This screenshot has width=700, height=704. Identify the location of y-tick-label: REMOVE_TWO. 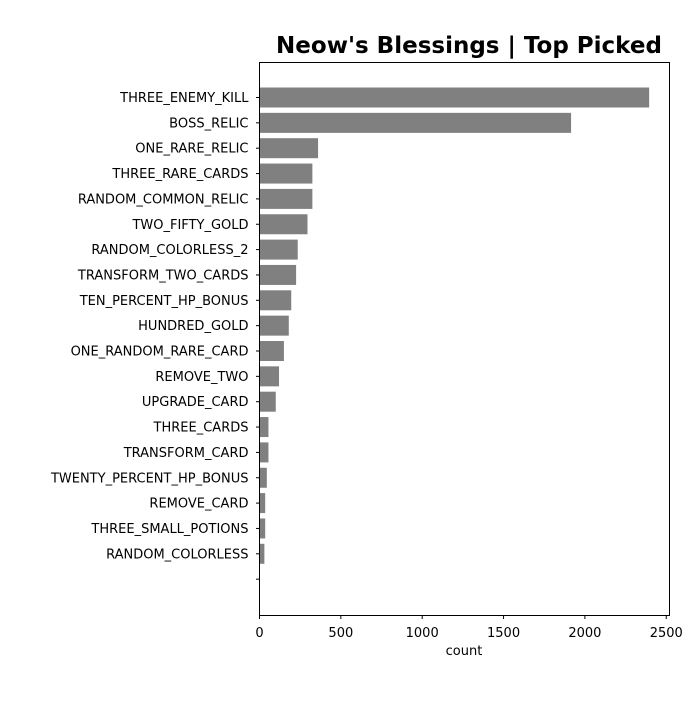
(201, 377).